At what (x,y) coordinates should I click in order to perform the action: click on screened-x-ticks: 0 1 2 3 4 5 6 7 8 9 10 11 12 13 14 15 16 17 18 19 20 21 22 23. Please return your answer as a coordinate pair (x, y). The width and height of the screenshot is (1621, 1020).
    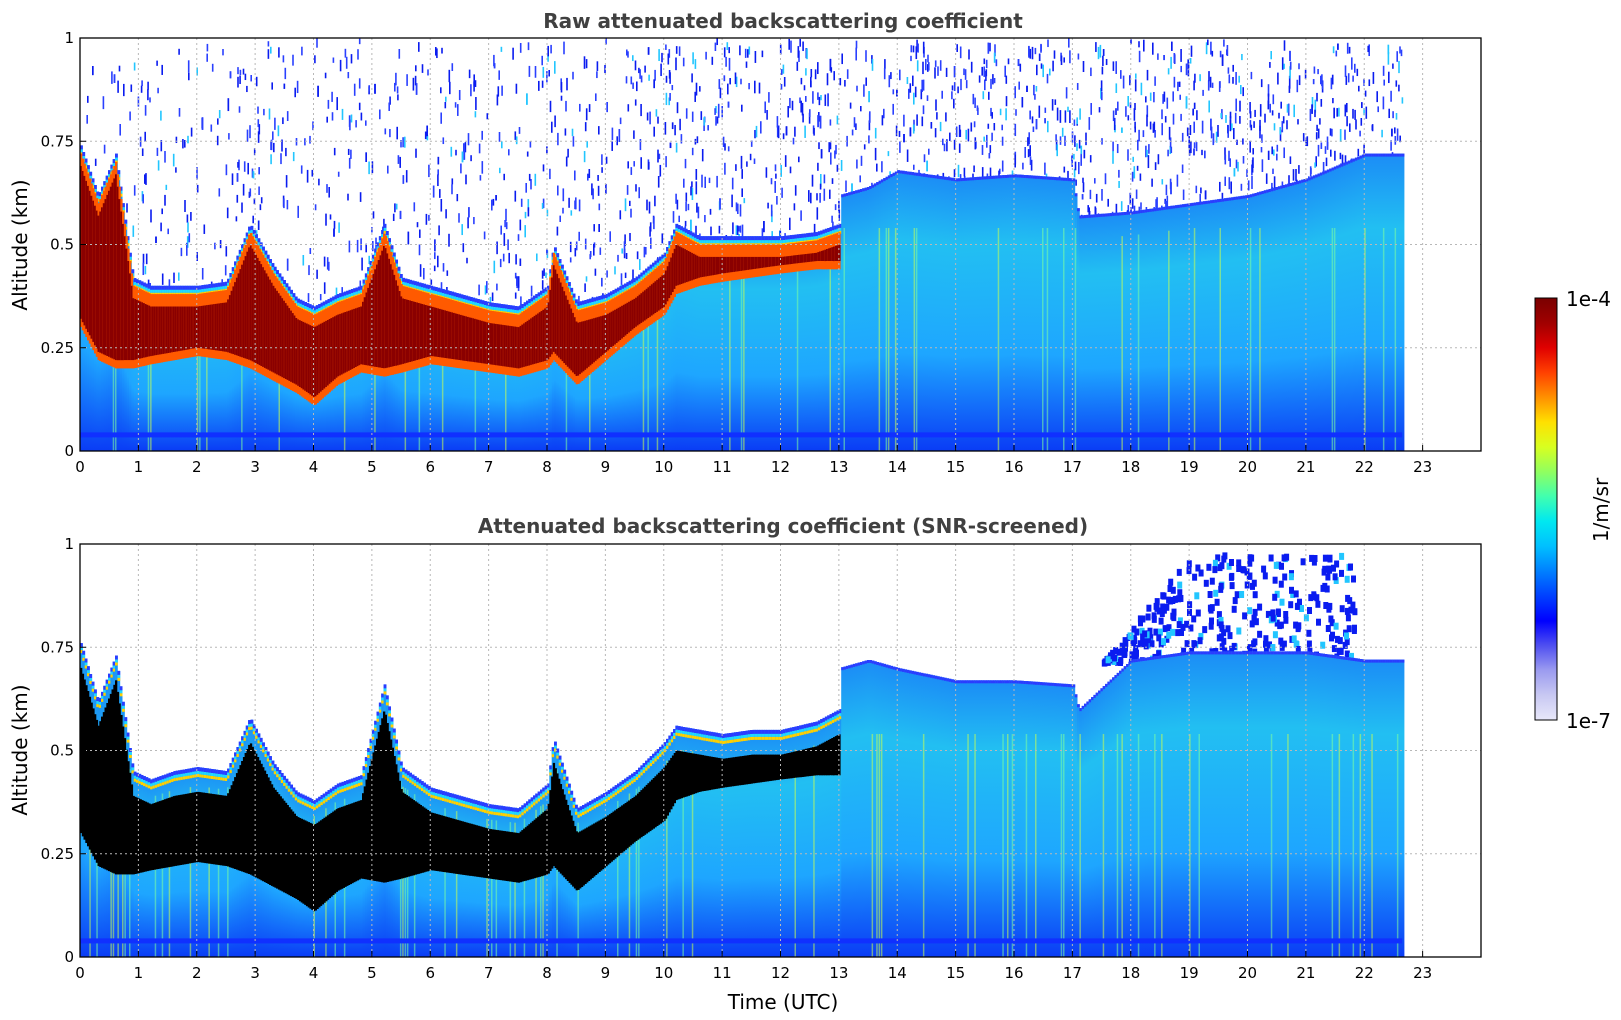
    Looking at the image, I should click on (753, 966).